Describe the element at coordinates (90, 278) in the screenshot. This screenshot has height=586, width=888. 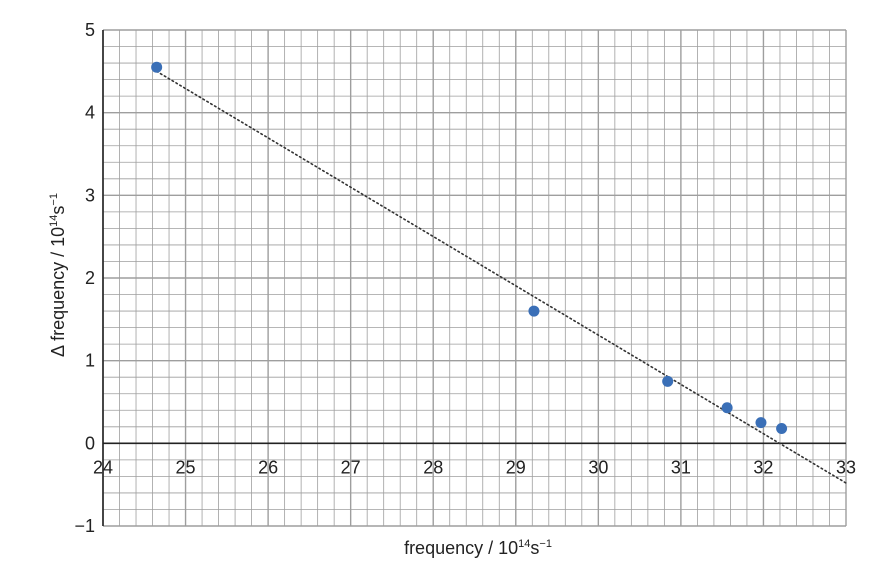
I see `y-tick-label: 2` at that location.